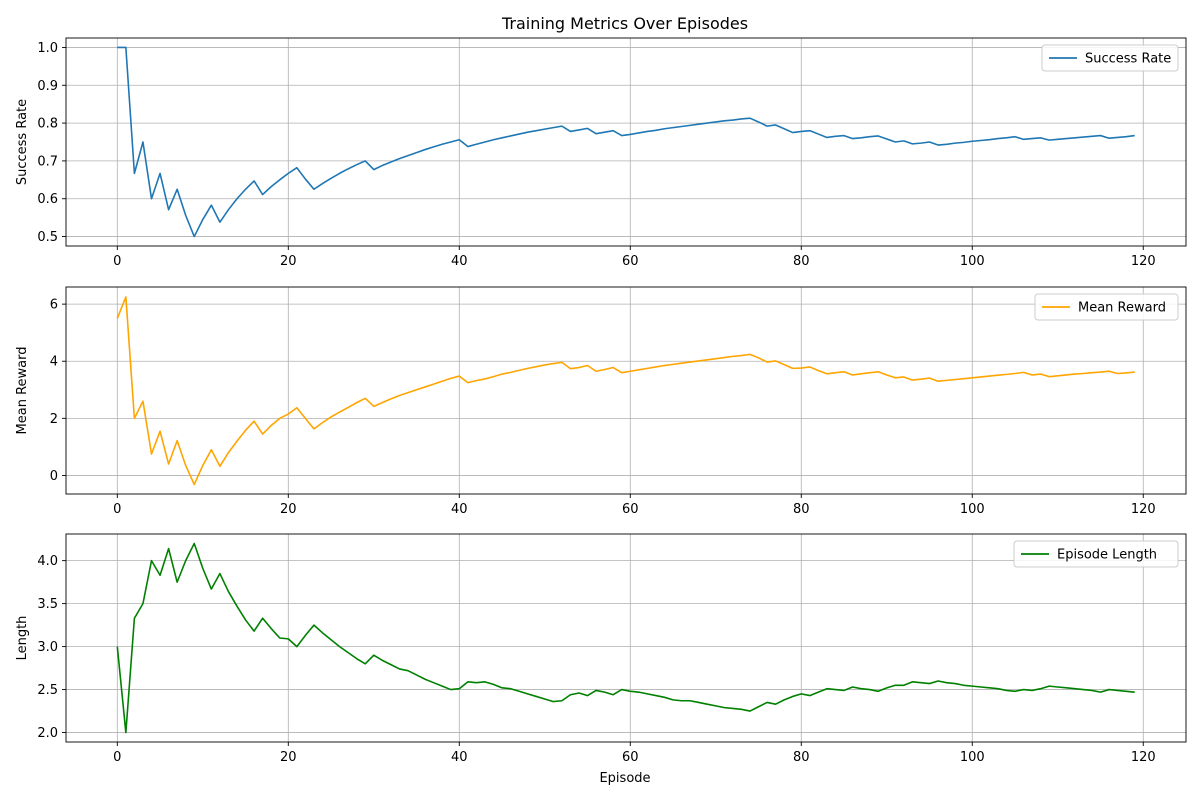 The image size is (1200, 800). Describe the element at coordinates (47, 561) in the screenshot. I see `y-tick-label: 4.0` at that location.